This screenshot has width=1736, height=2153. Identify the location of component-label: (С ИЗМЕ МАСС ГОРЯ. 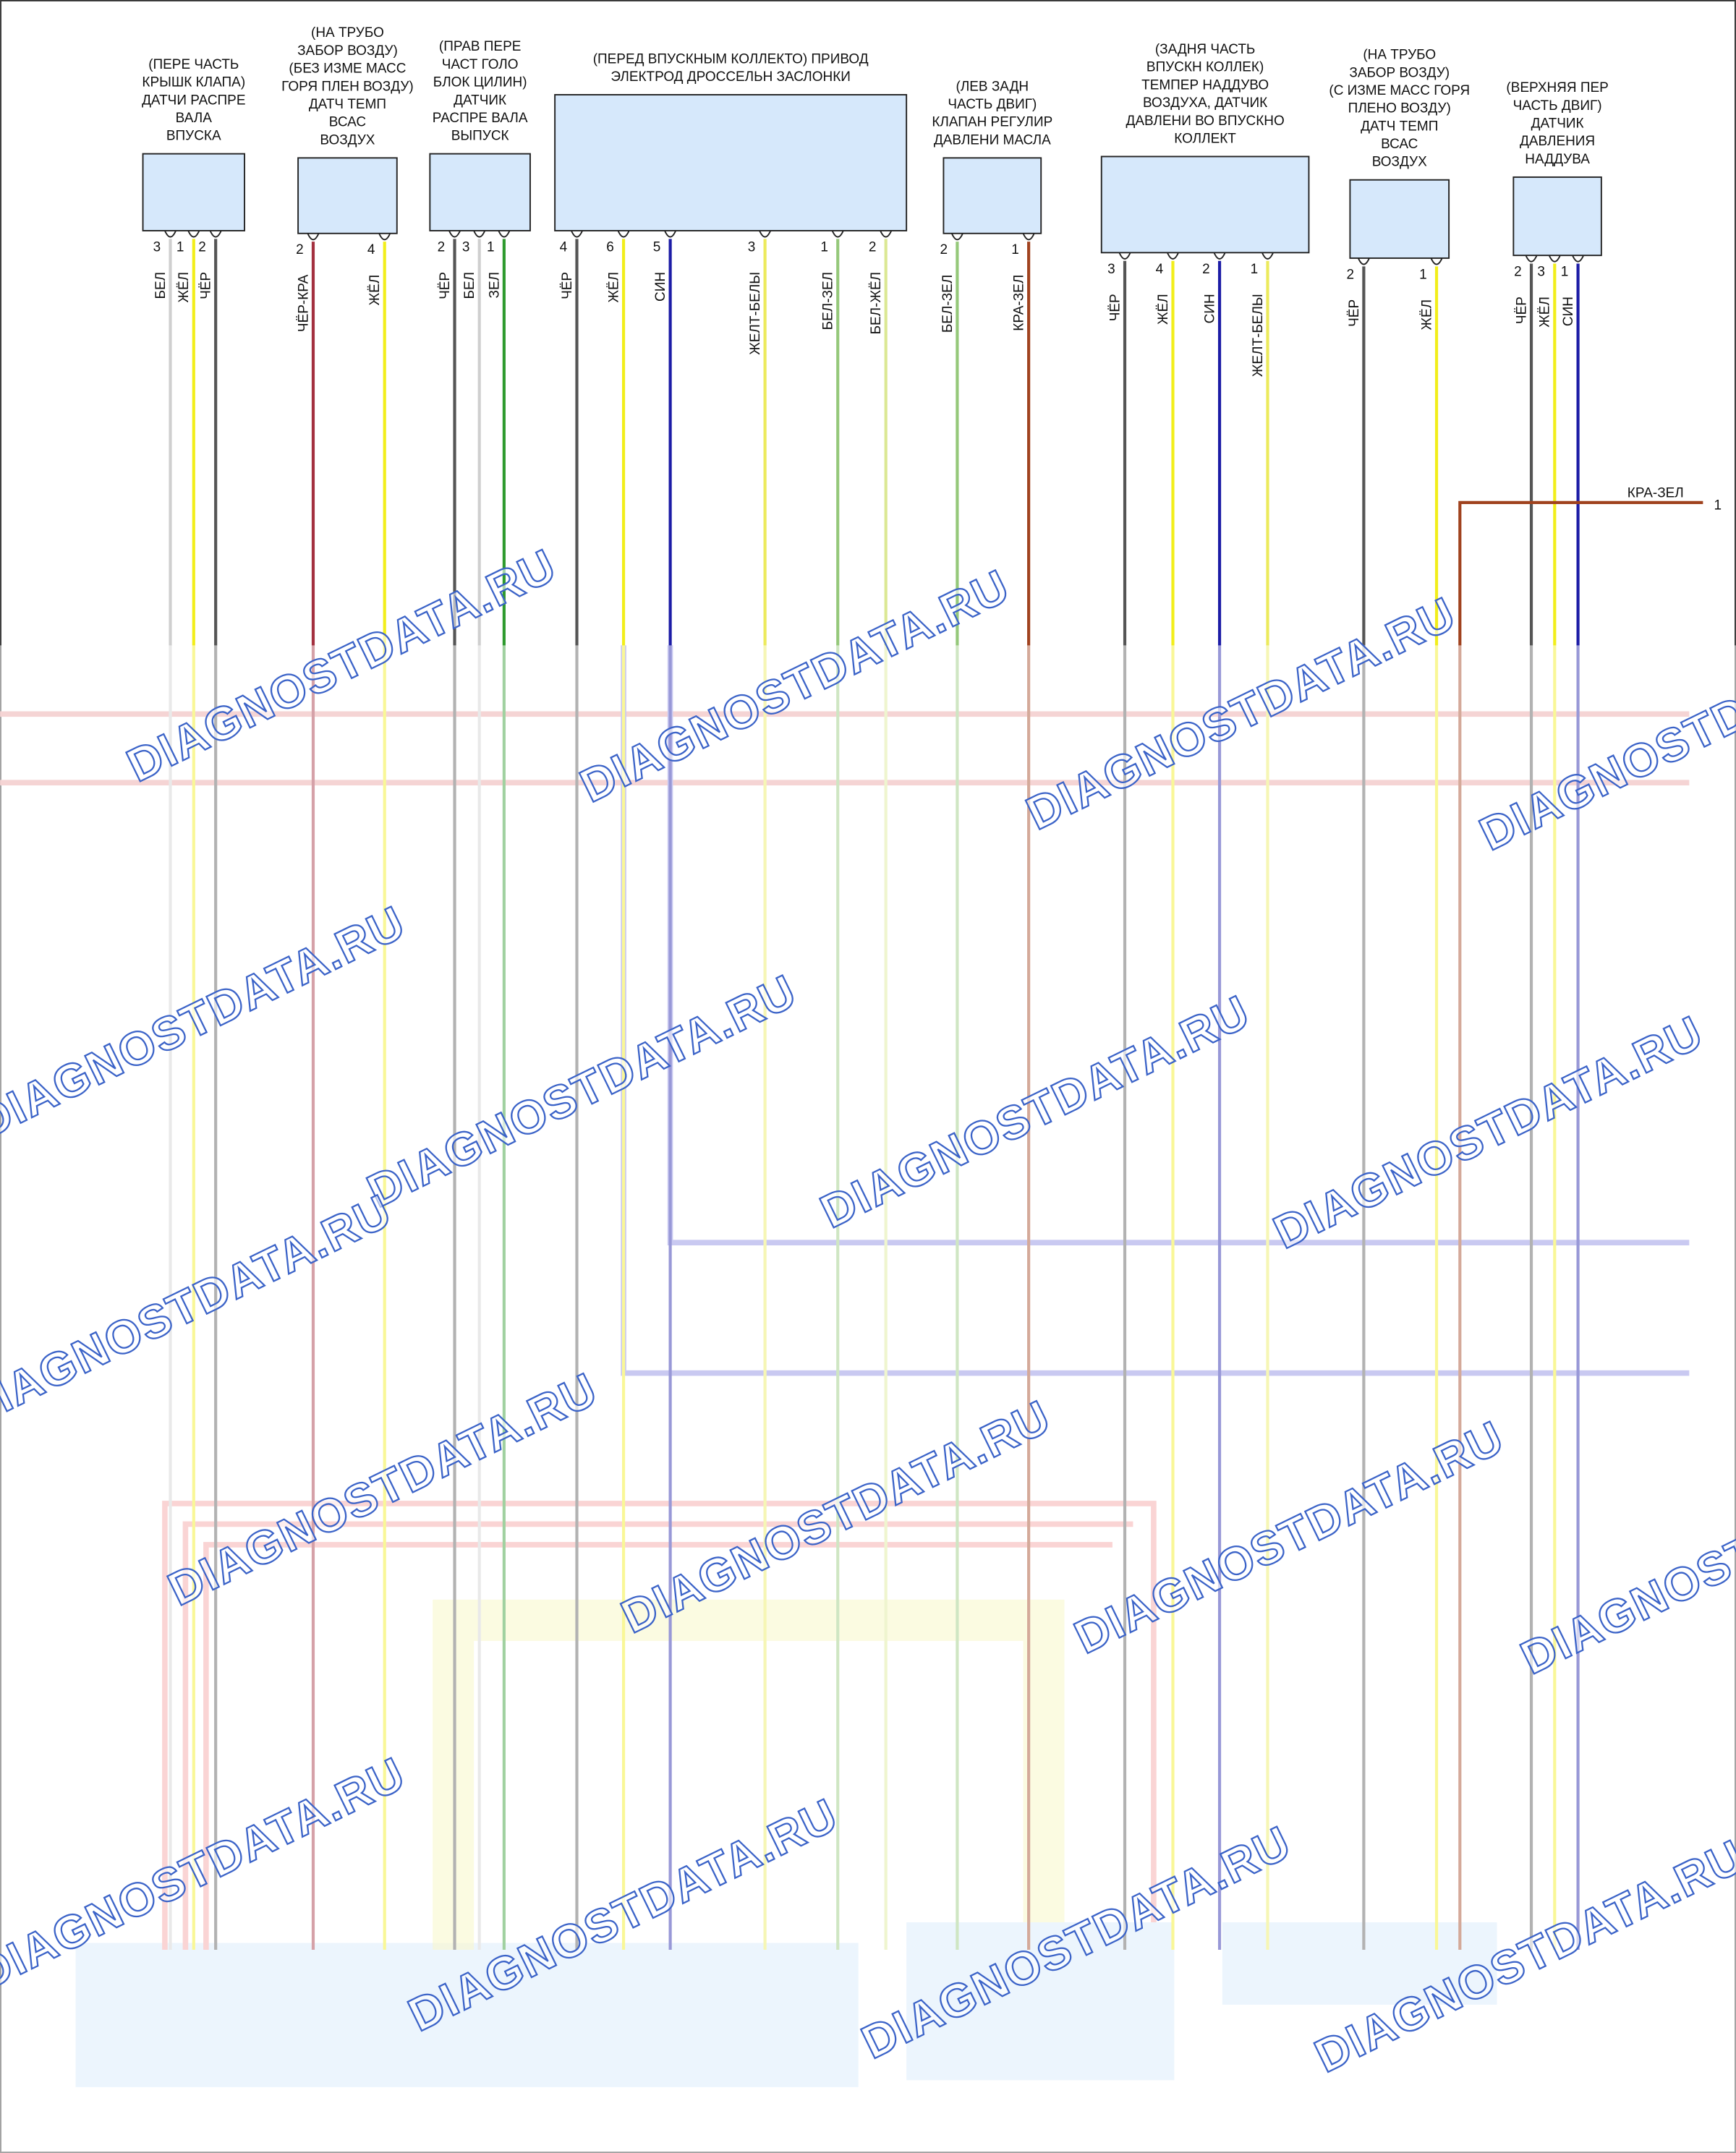
(1400, 90).